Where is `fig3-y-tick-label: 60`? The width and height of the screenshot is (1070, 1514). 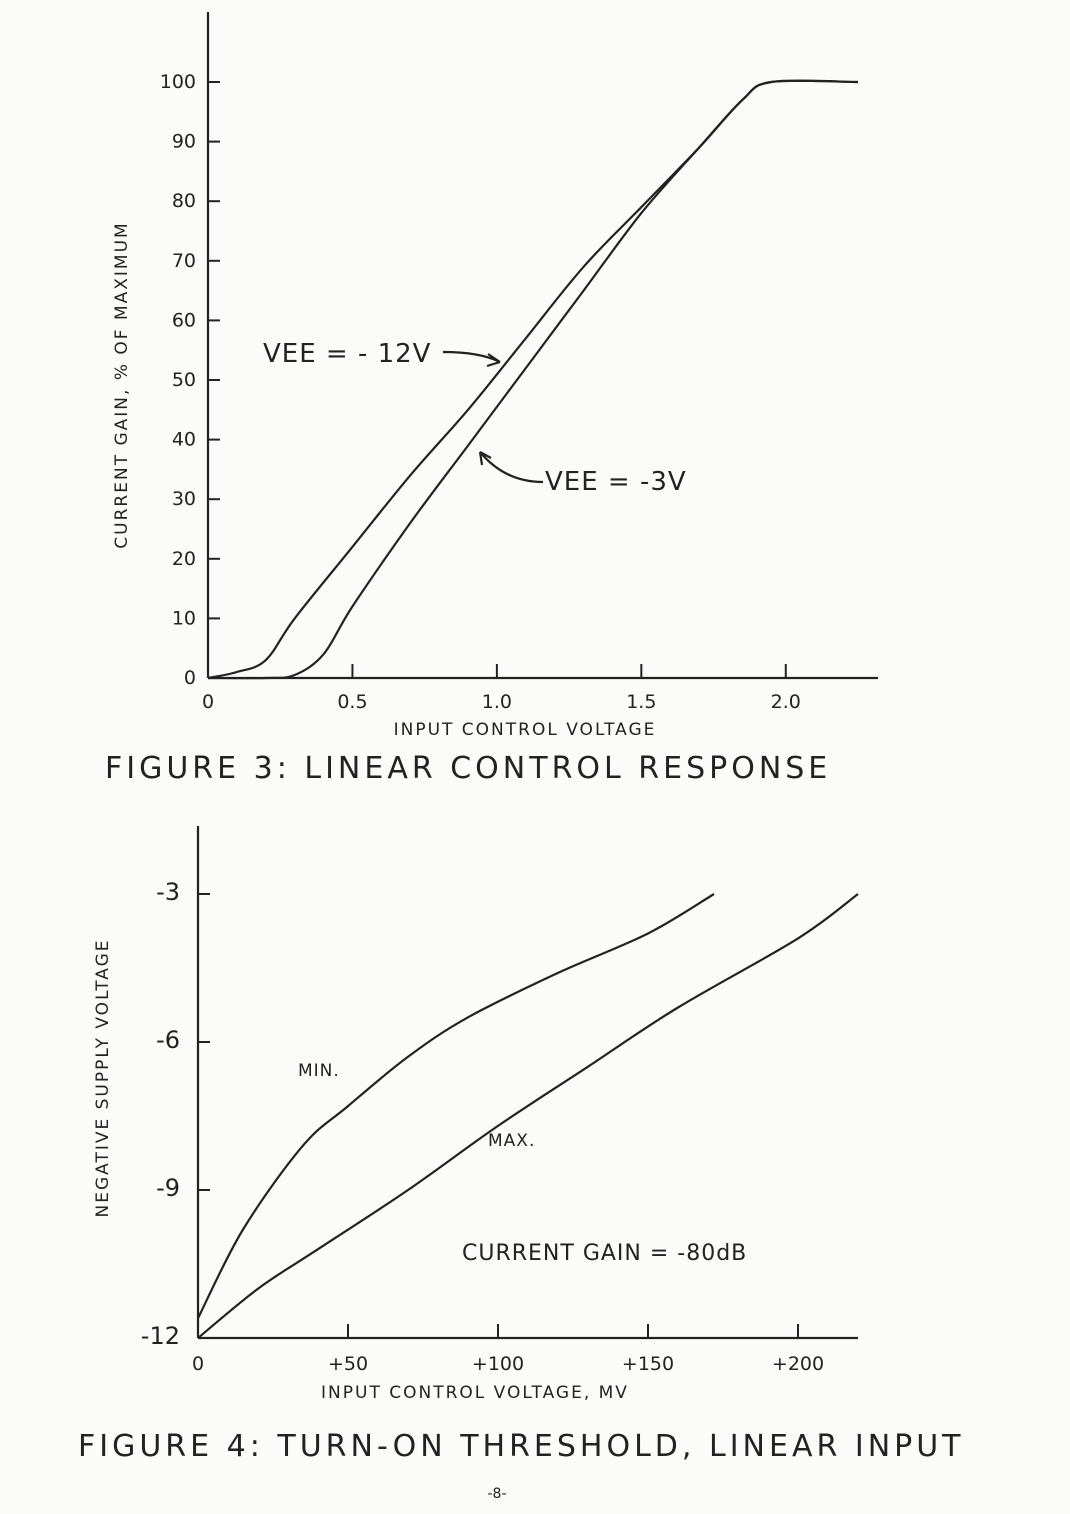
fig3-y-tick-label: 60 is located at coordinates (184, 320).